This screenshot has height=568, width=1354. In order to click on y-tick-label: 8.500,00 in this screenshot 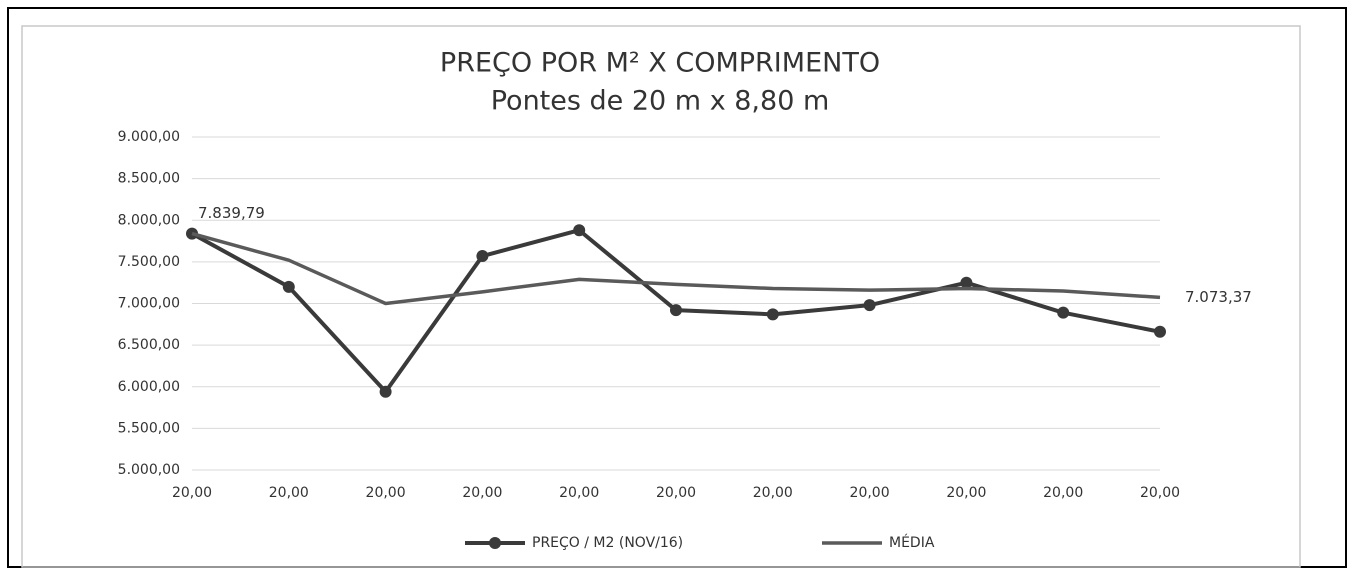, I will do `click(149, 179)`.